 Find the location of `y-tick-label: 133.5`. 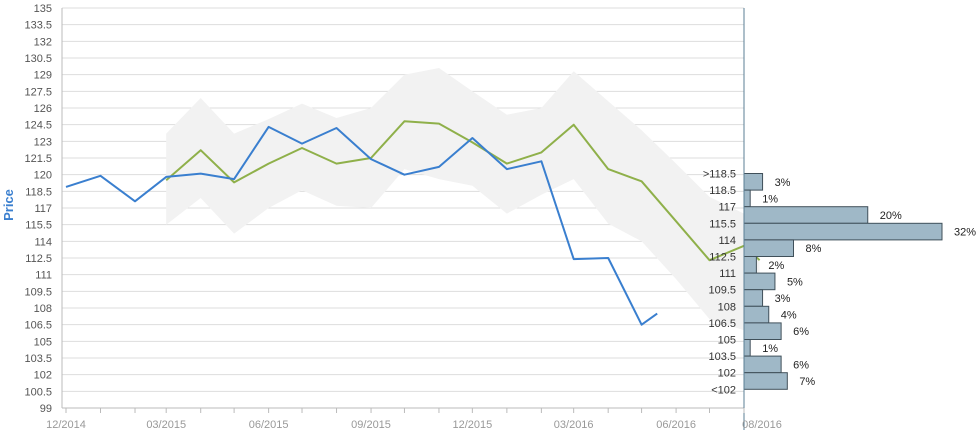

y-tick-label: 133.5 is located at coordinates (38, 26).